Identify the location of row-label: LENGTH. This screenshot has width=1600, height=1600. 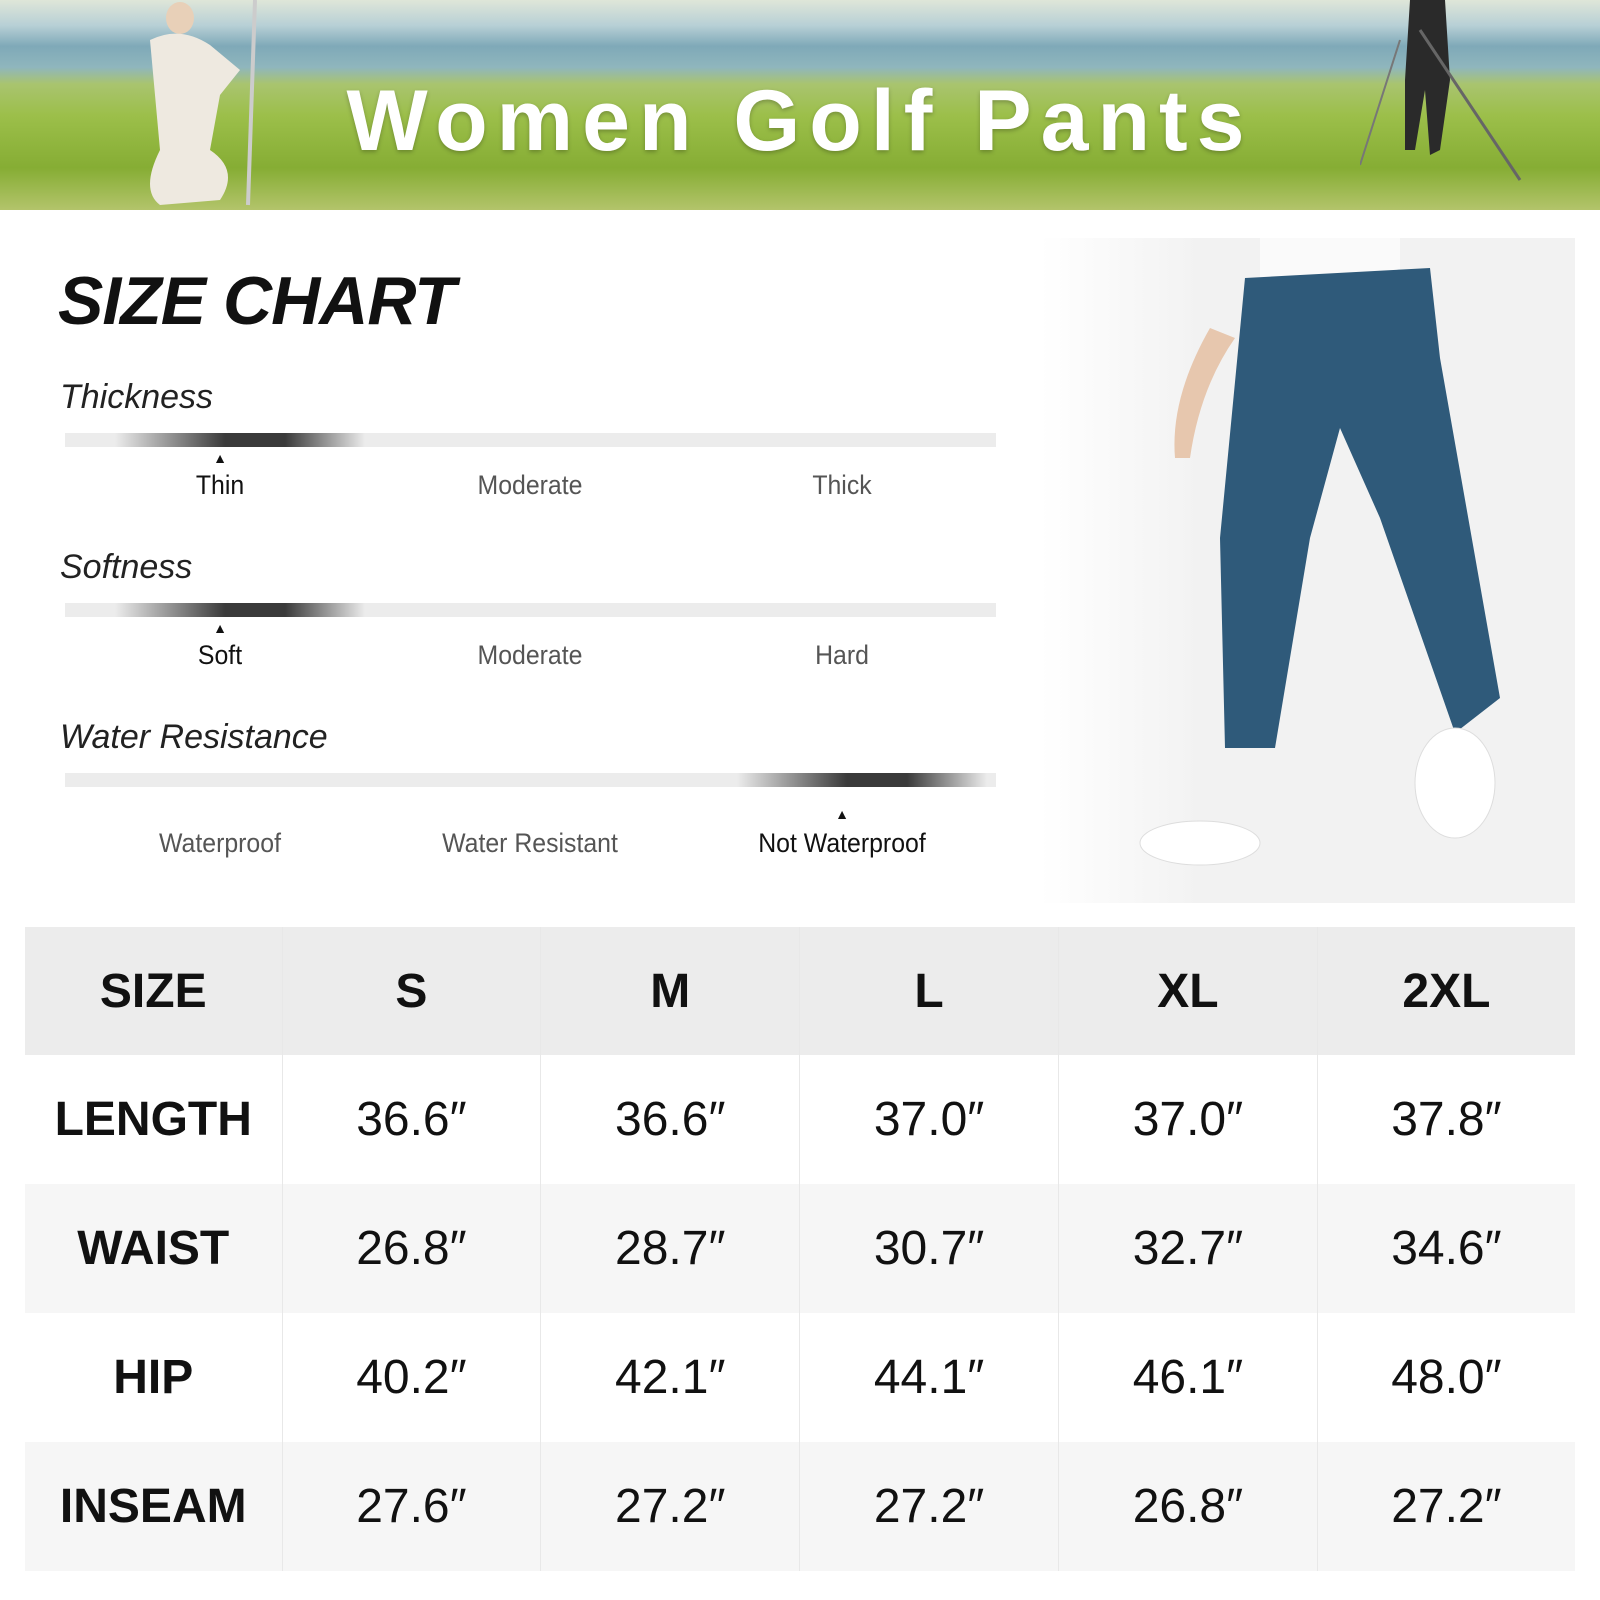
(153, 1119).